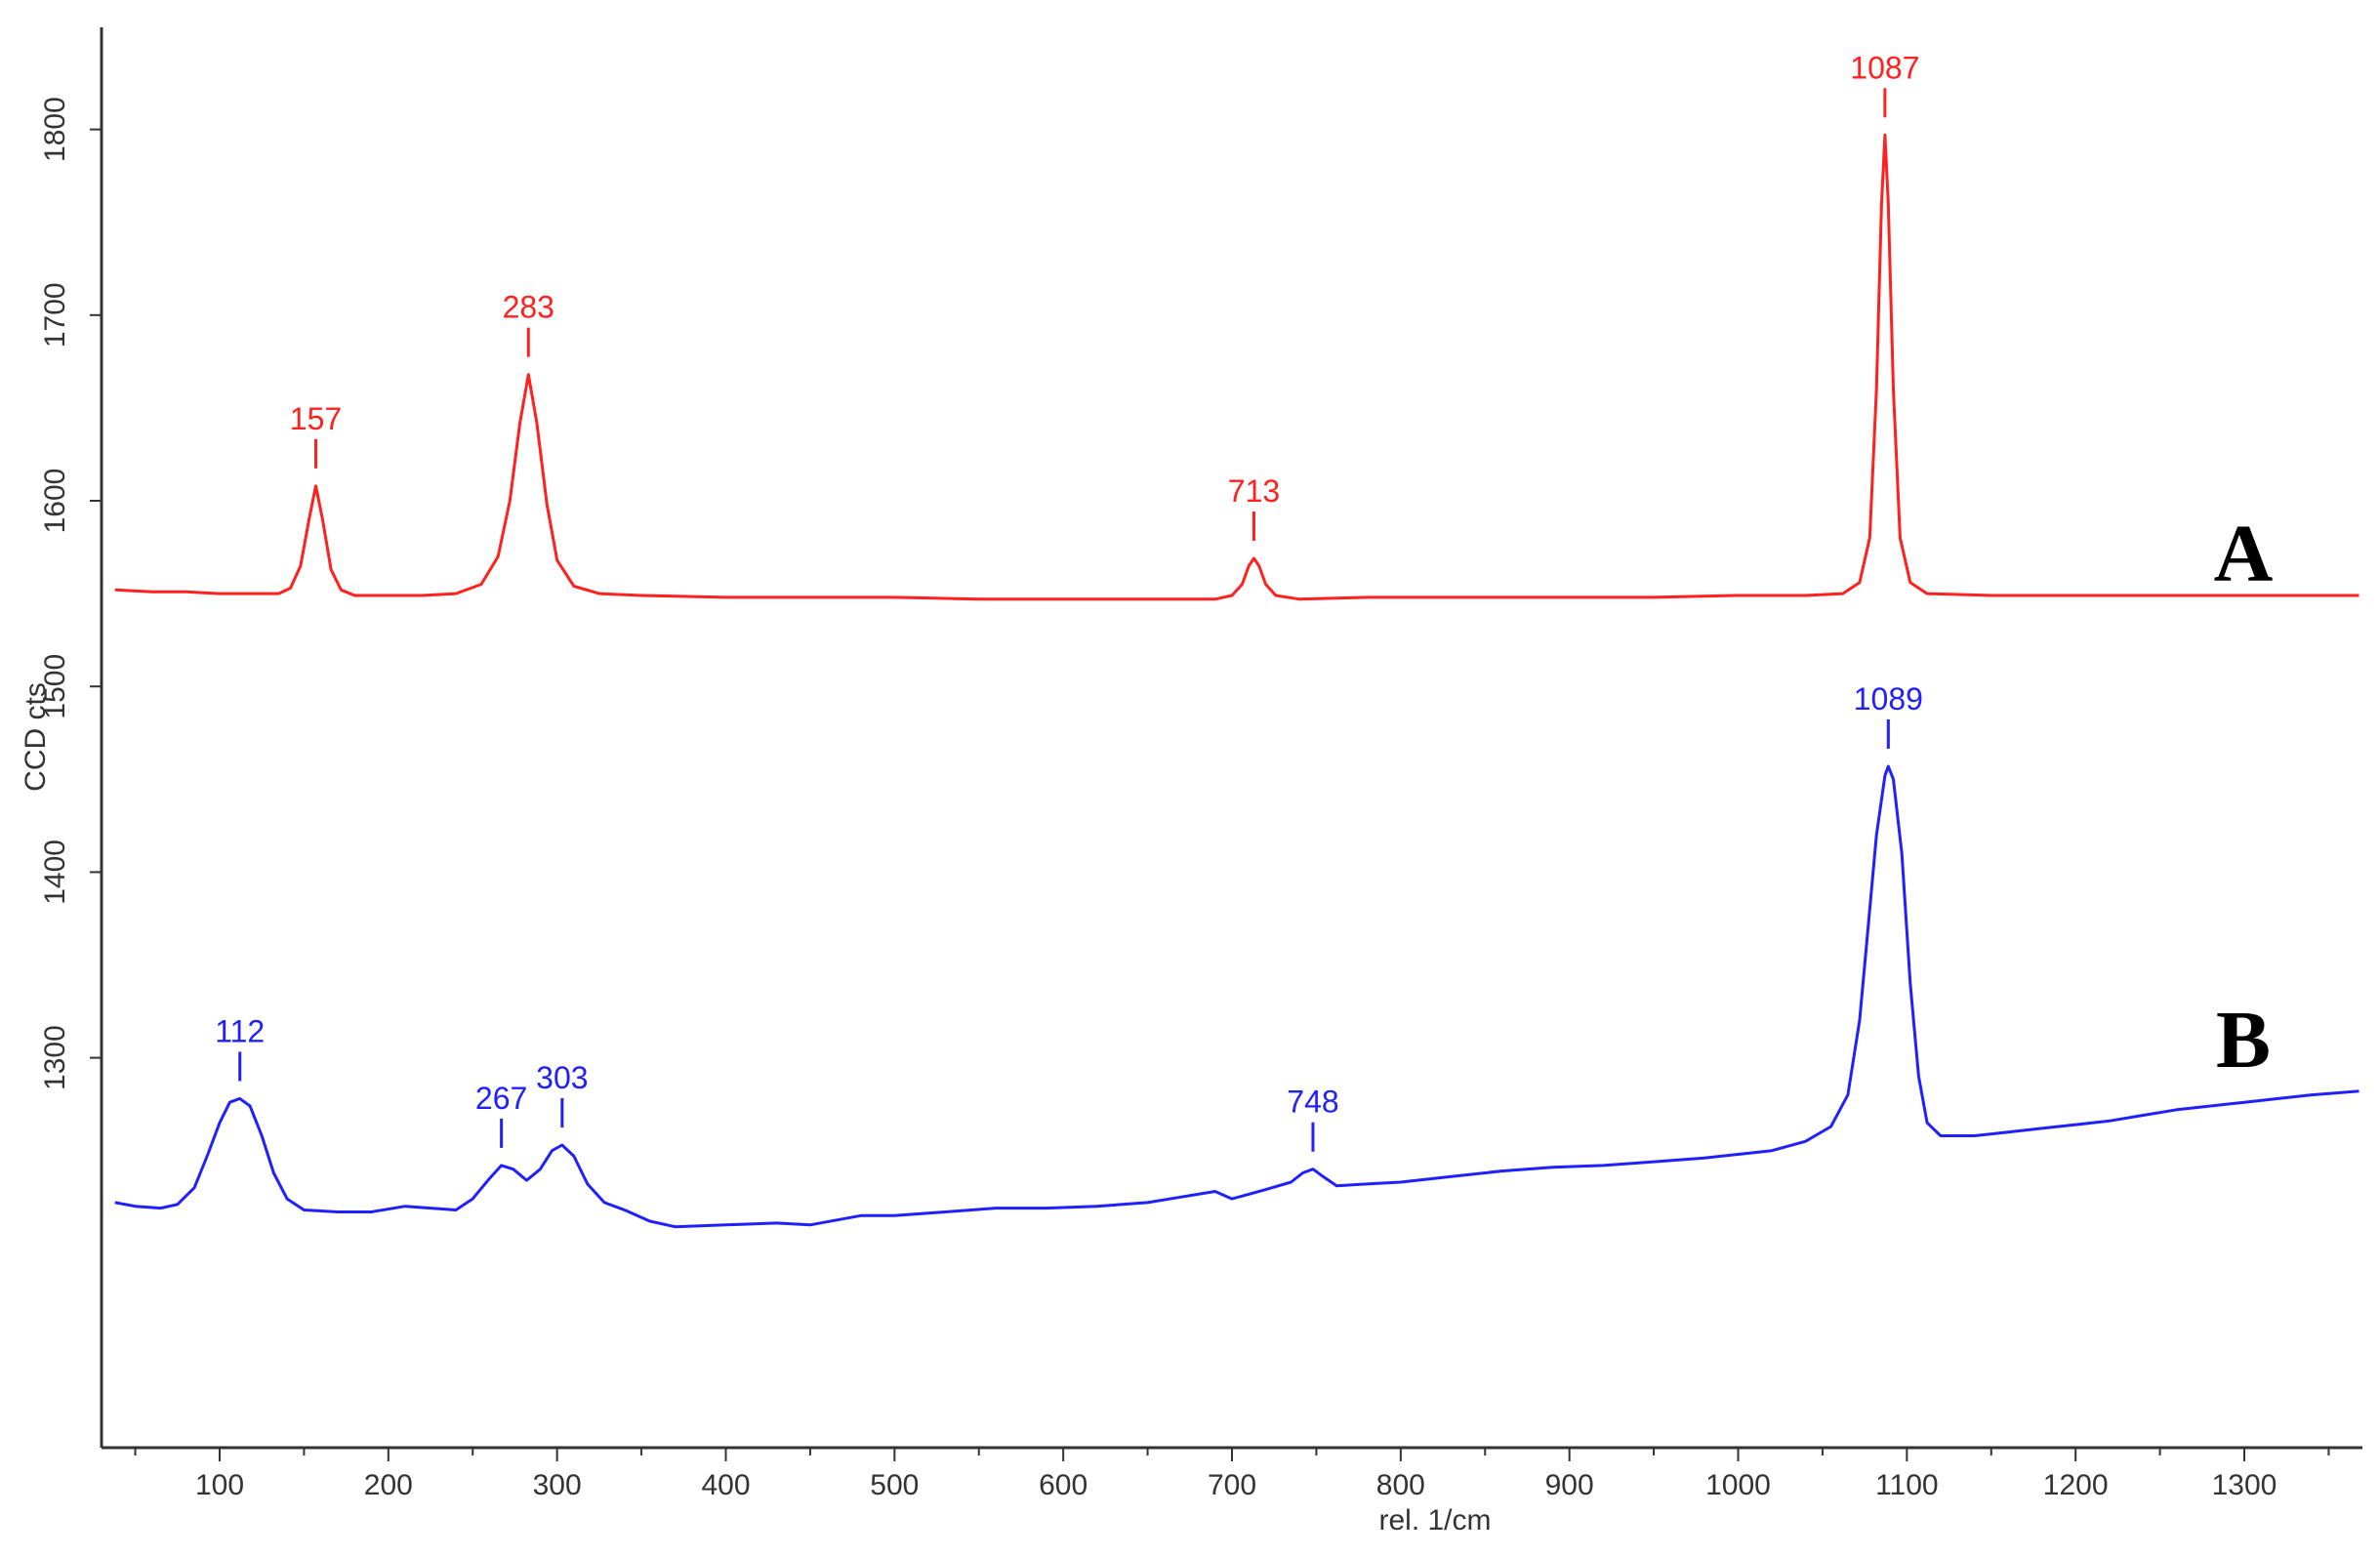 This screenshot has height=1557, width=2380. What do you see at coordinates (2076, 1485) in the screenshot?
I see `x-tick-label: 1200` at bounding box center [2076, 1485].